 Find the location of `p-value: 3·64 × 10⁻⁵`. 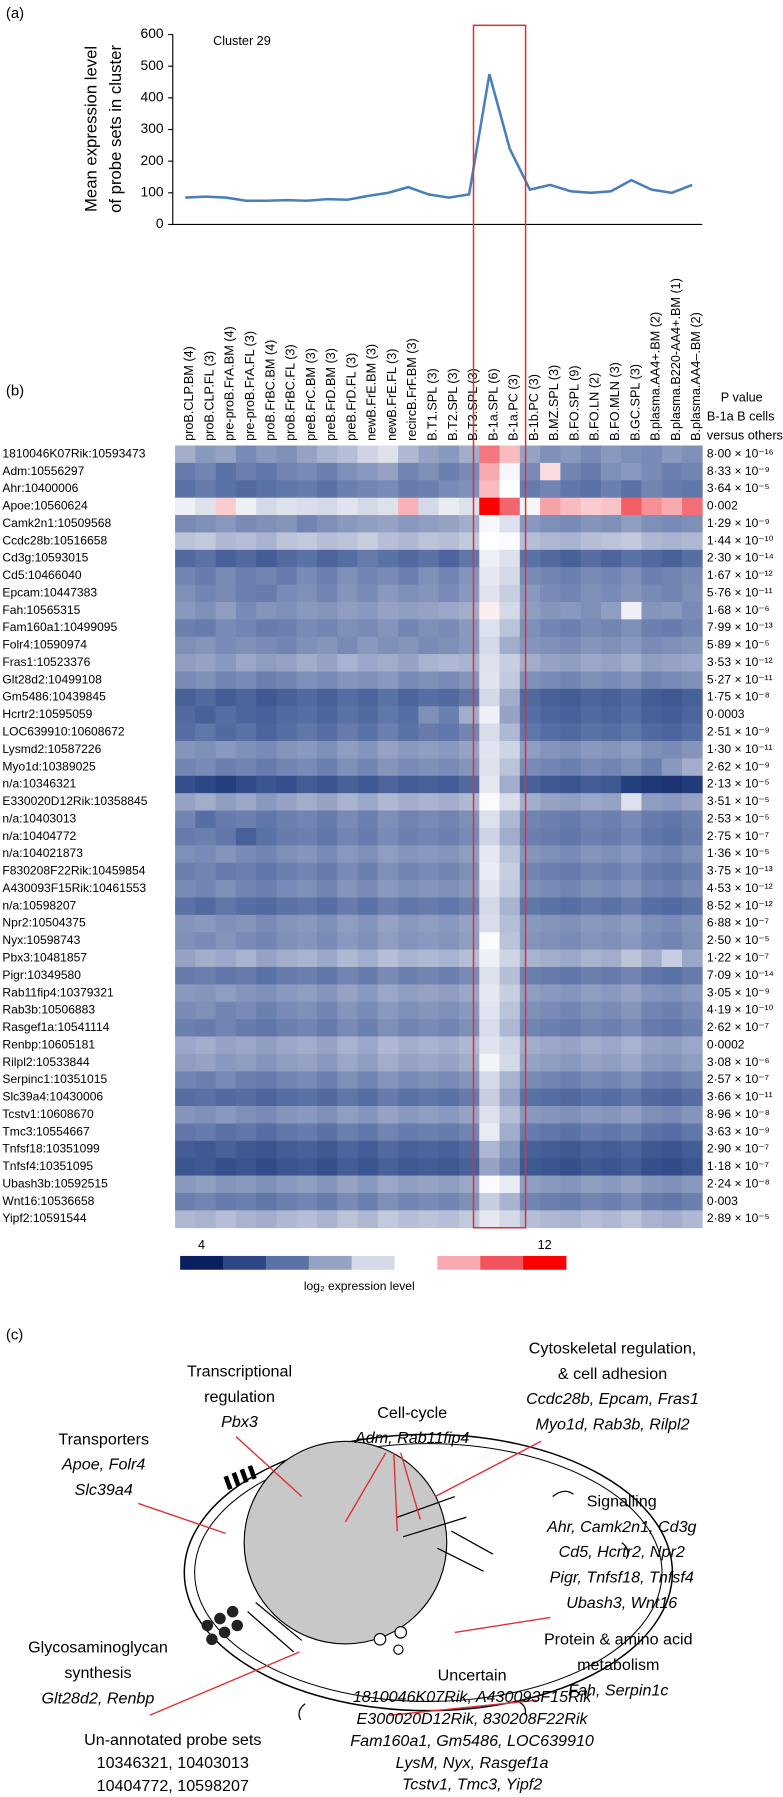

p-value: 3·64 × 10⁻⁵ is located at coordinates (738, 488).